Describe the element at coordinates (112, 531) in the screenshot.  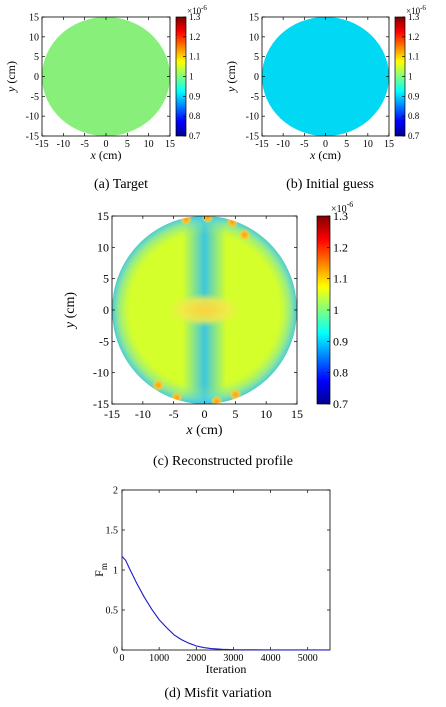
I see `y-tick-label: 1.5` at that location.